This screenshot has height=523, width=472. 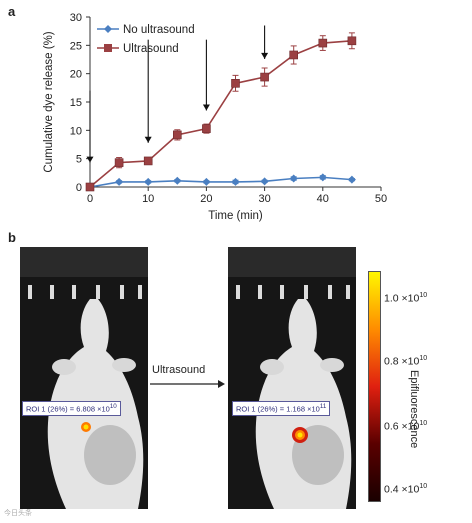 What do you see at coordinates (187, 384) in the screenshot?
I see `right-arrow-icon` at bounding box center [187, 384].